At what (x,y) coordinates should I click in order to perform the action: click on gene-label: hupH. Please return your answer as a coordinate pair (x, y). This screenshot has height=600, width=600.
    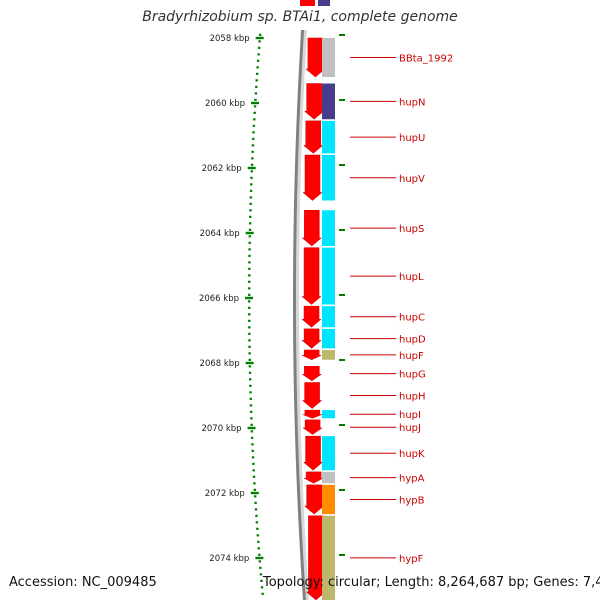
    Looking at the image, I should click on (412, 397).